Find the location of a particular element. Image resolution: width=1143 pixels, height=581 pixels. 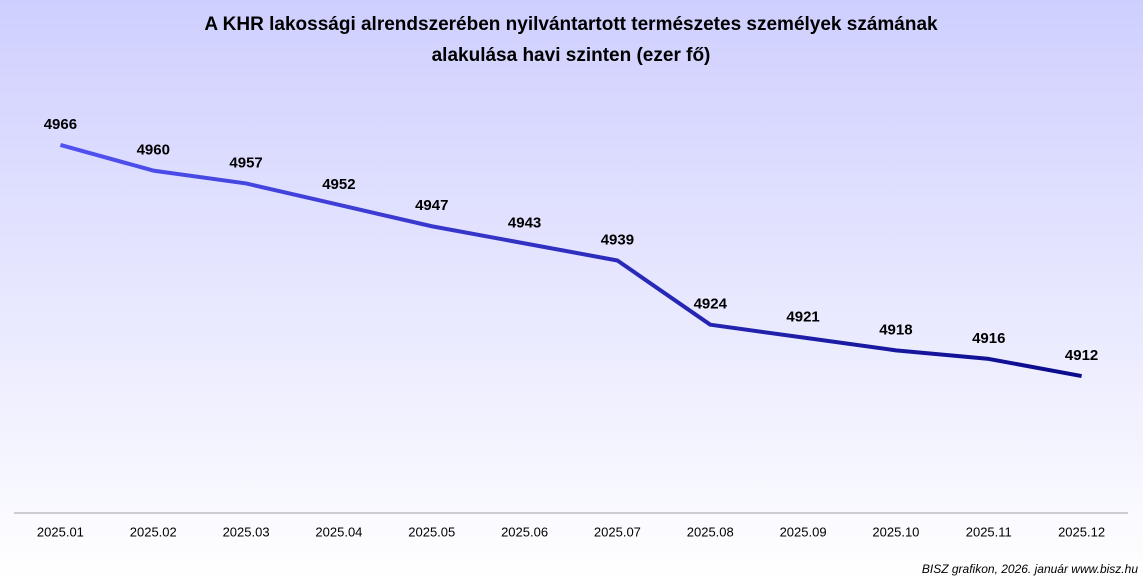

x-tick-label: 2025.04 is located at coordinates (338, 531).